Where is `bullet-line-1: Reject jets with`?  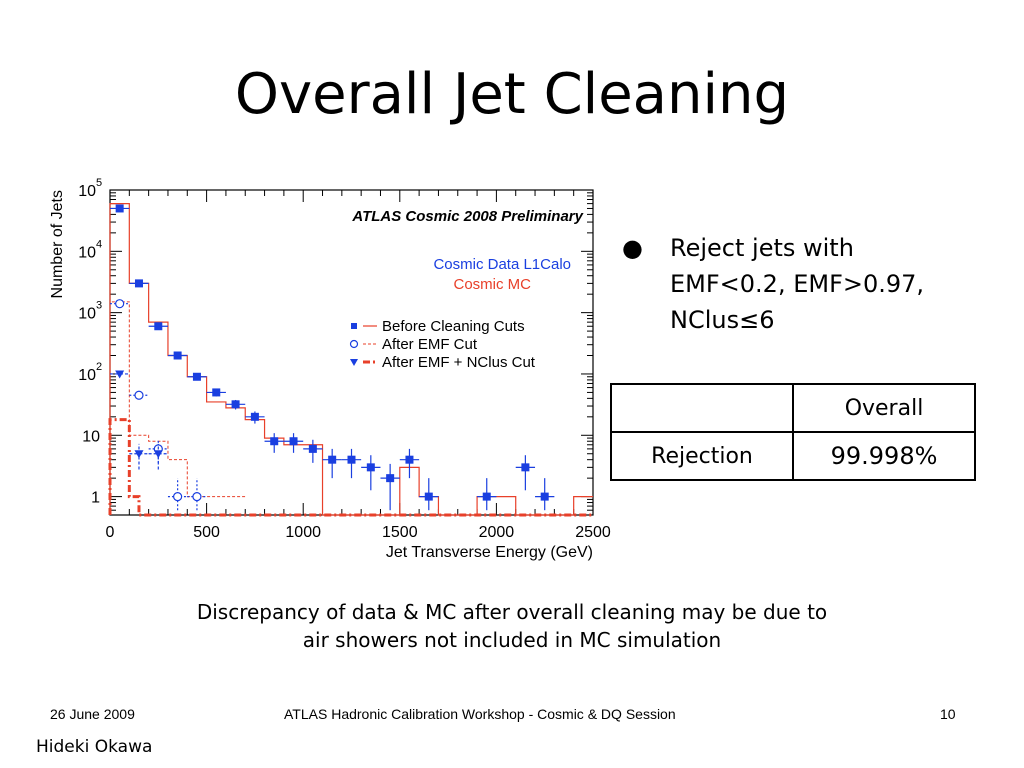
bullet-line-1: Reject jets with is located at coordinates (762, 248).